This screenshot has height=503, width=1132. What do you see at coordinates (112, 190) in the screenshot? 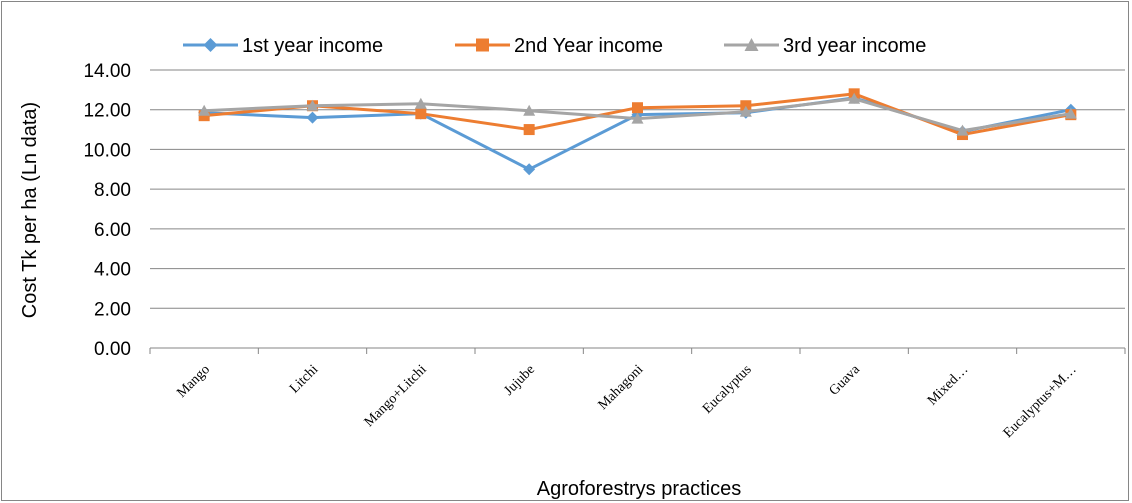
I see `y-tick-label: 8.00` at bounding box center [112, 190].